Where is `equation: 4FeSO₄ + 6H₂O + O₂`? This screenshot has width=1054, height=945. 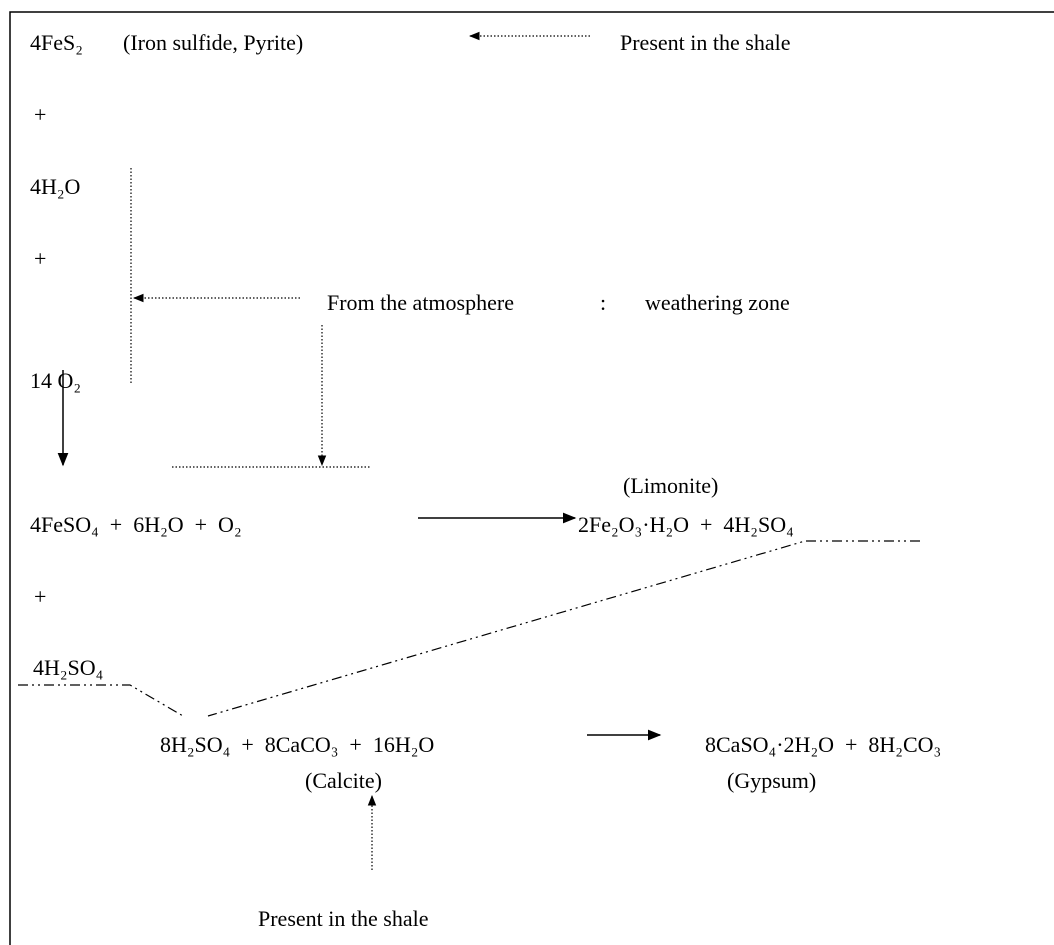
equation: 4FeSO₄ + 6H₂O + O₂ is located at coordinates (136, 524).